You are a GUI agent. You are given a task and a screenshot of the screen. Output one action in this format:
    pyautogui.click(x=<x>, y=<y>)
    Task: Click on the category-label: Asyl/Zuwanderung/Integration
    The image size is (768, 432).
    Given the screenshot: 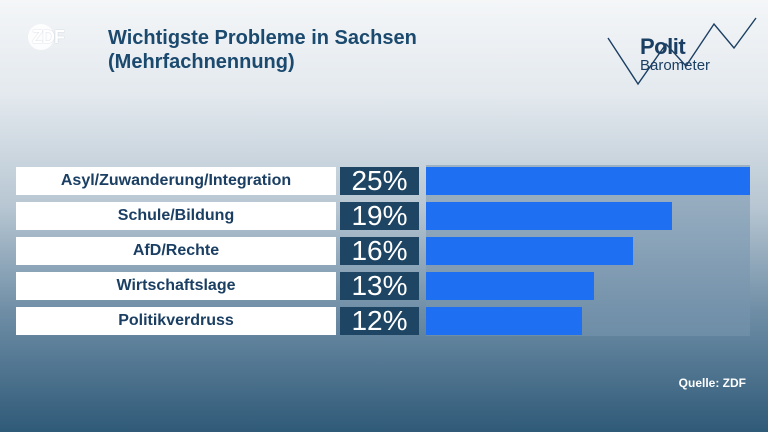 What is the action you would take?
    pyautogui.click(x=176, y=181)
    